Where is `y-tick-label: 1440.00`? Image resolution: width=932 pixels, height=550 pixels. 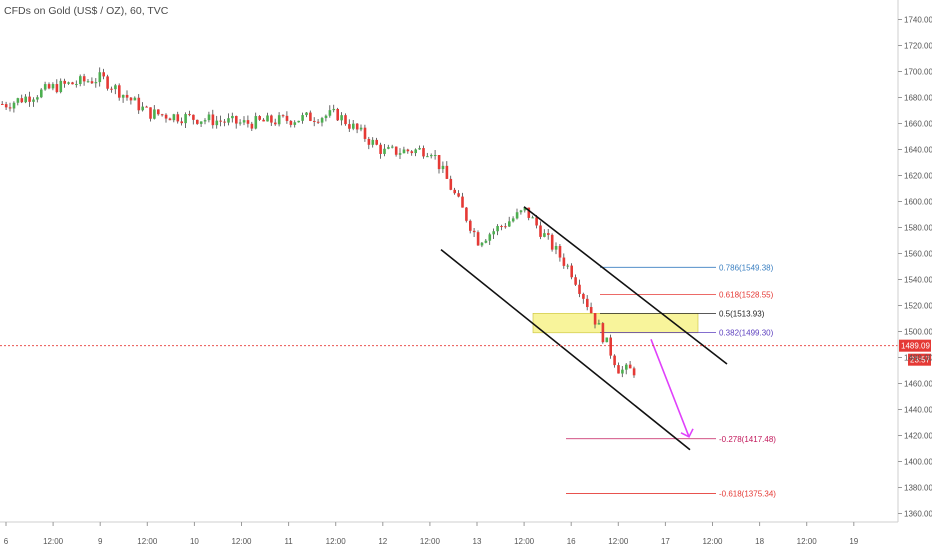 y-tick-label: 1440.00 is located at coordinates (918, 410).